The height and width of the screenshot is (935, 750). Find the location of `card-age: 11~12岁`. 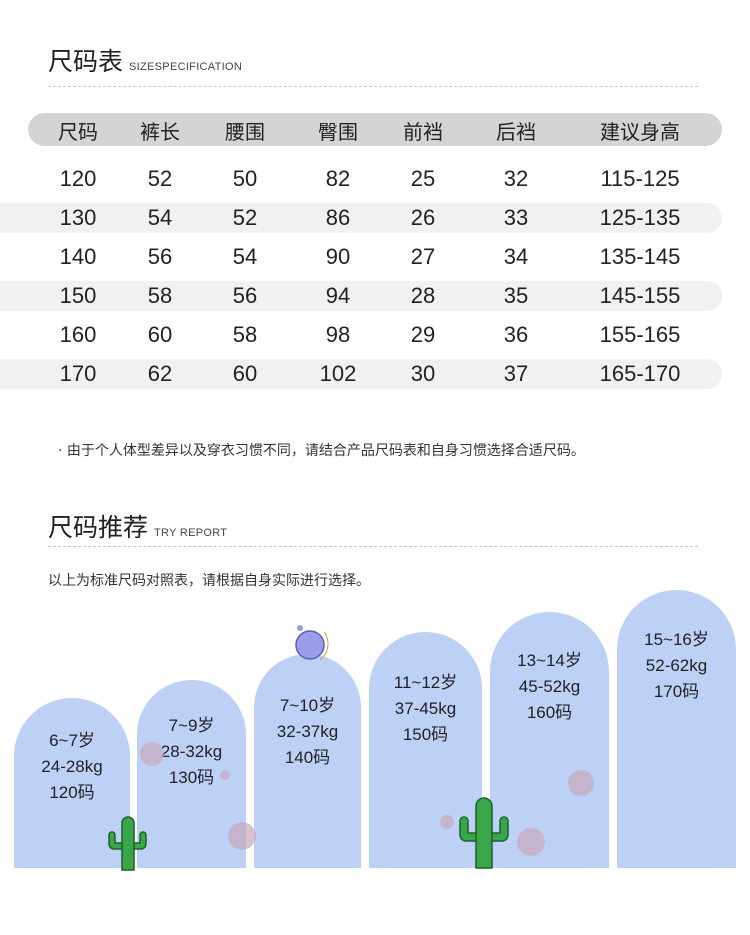

card-age: 11~12岁 is located at coordinates (425, 682).